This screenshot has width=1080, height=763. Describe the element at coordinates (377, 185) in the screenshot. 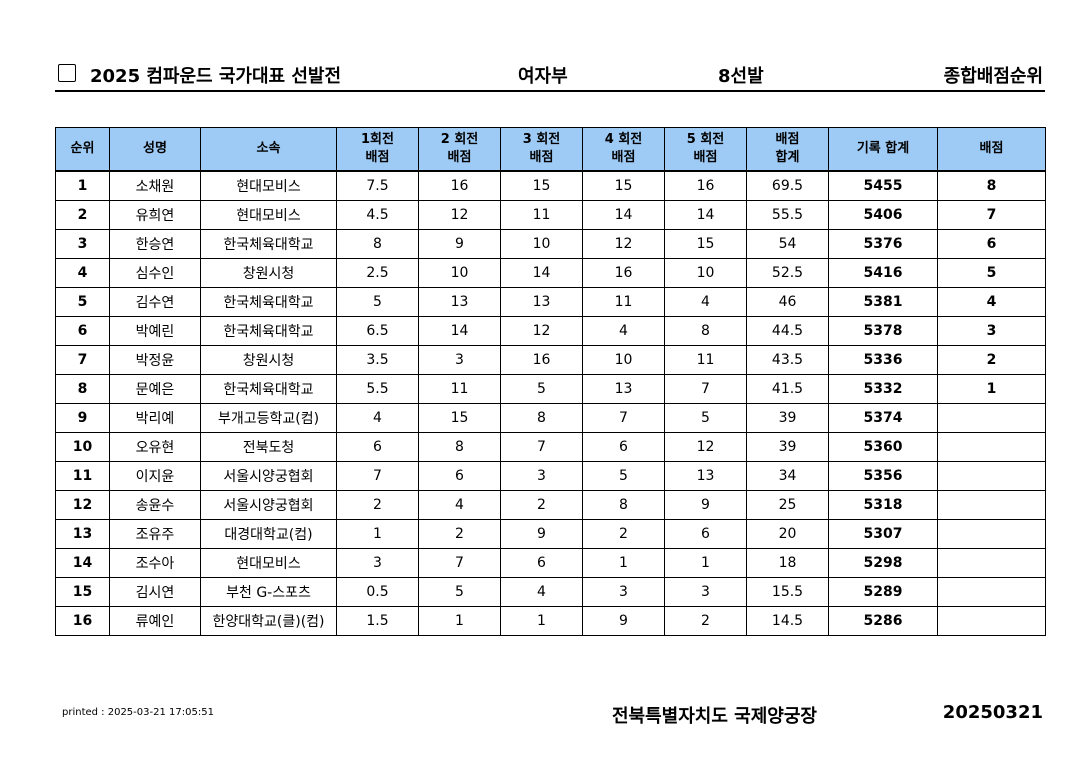

I see `table-cell: 7.5` at that location.